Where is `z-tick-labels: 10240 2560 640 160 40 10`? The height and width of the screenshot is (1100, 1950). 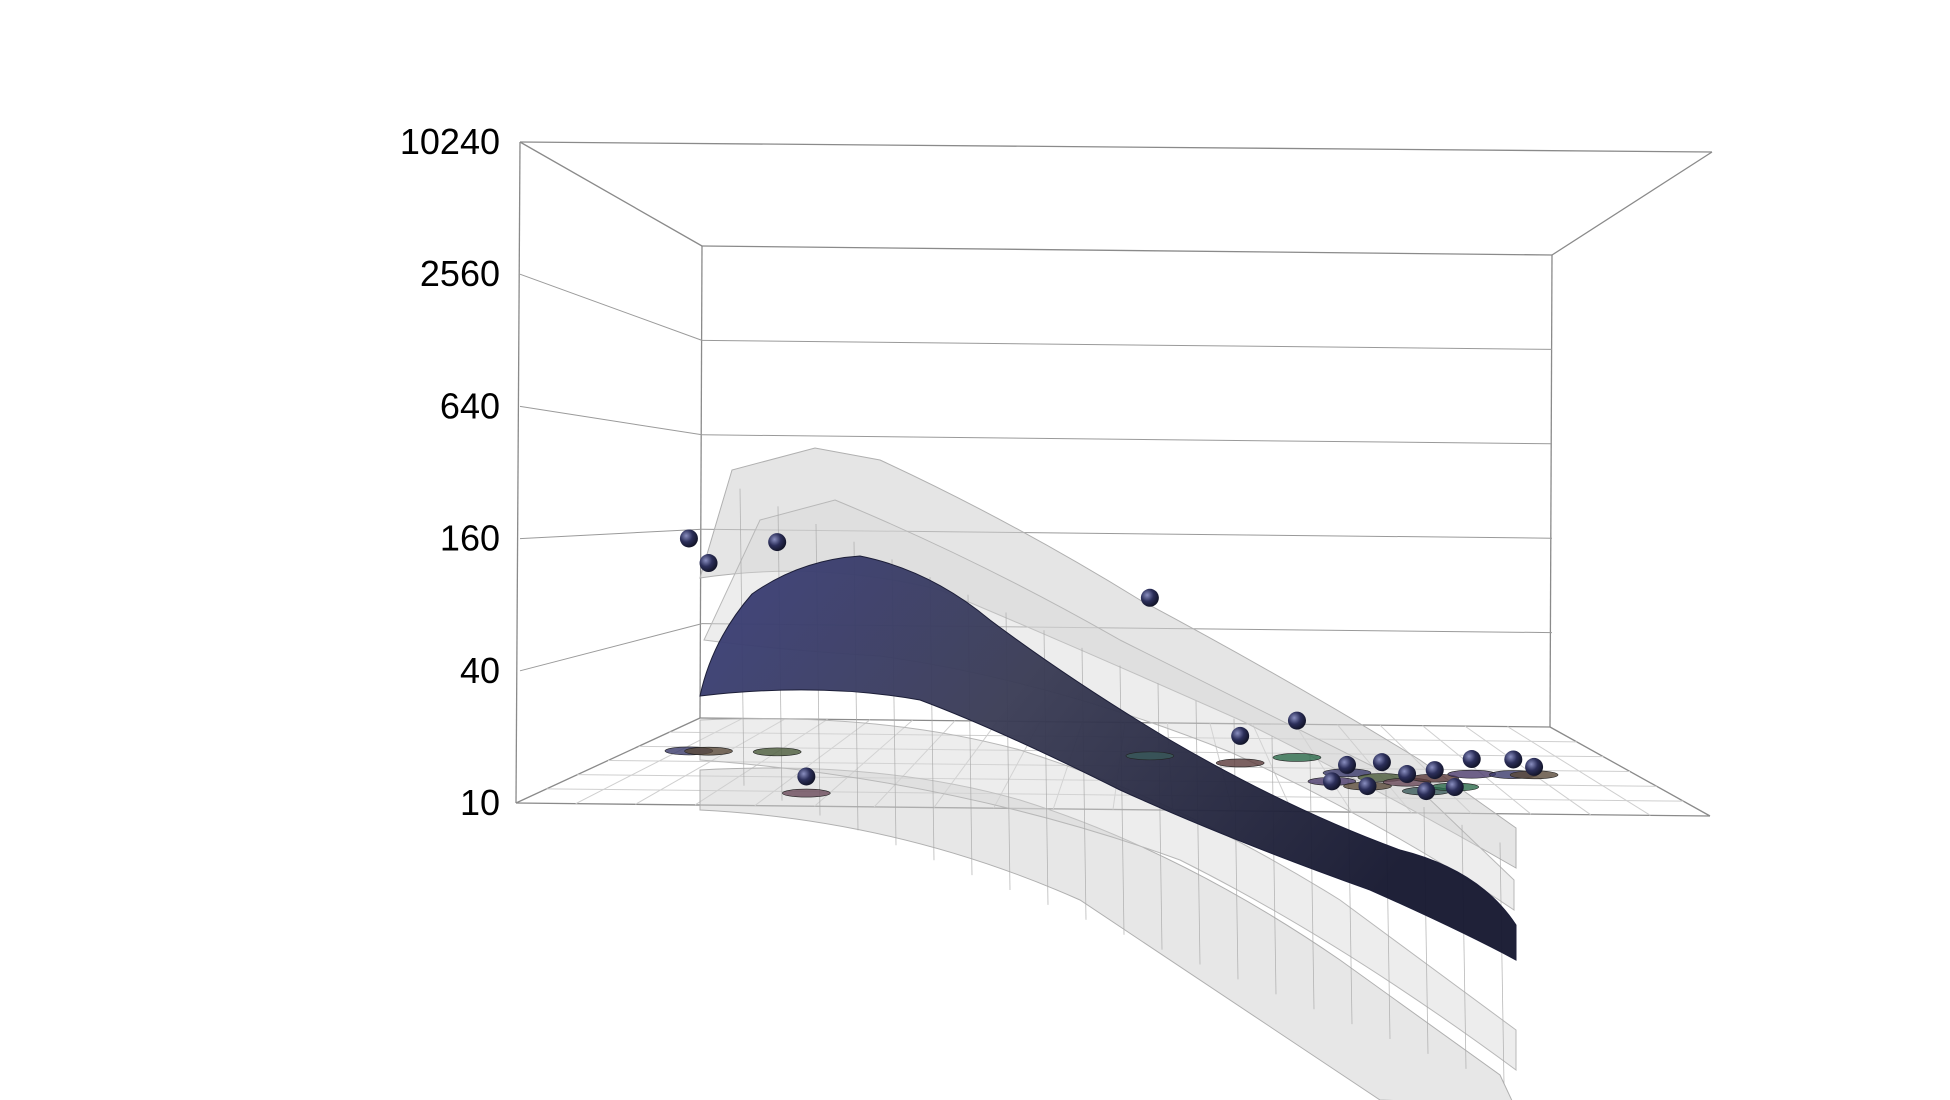 z-tick-labels: 10240 2560 640 160 40 10 is located at coordinates (450, 472).